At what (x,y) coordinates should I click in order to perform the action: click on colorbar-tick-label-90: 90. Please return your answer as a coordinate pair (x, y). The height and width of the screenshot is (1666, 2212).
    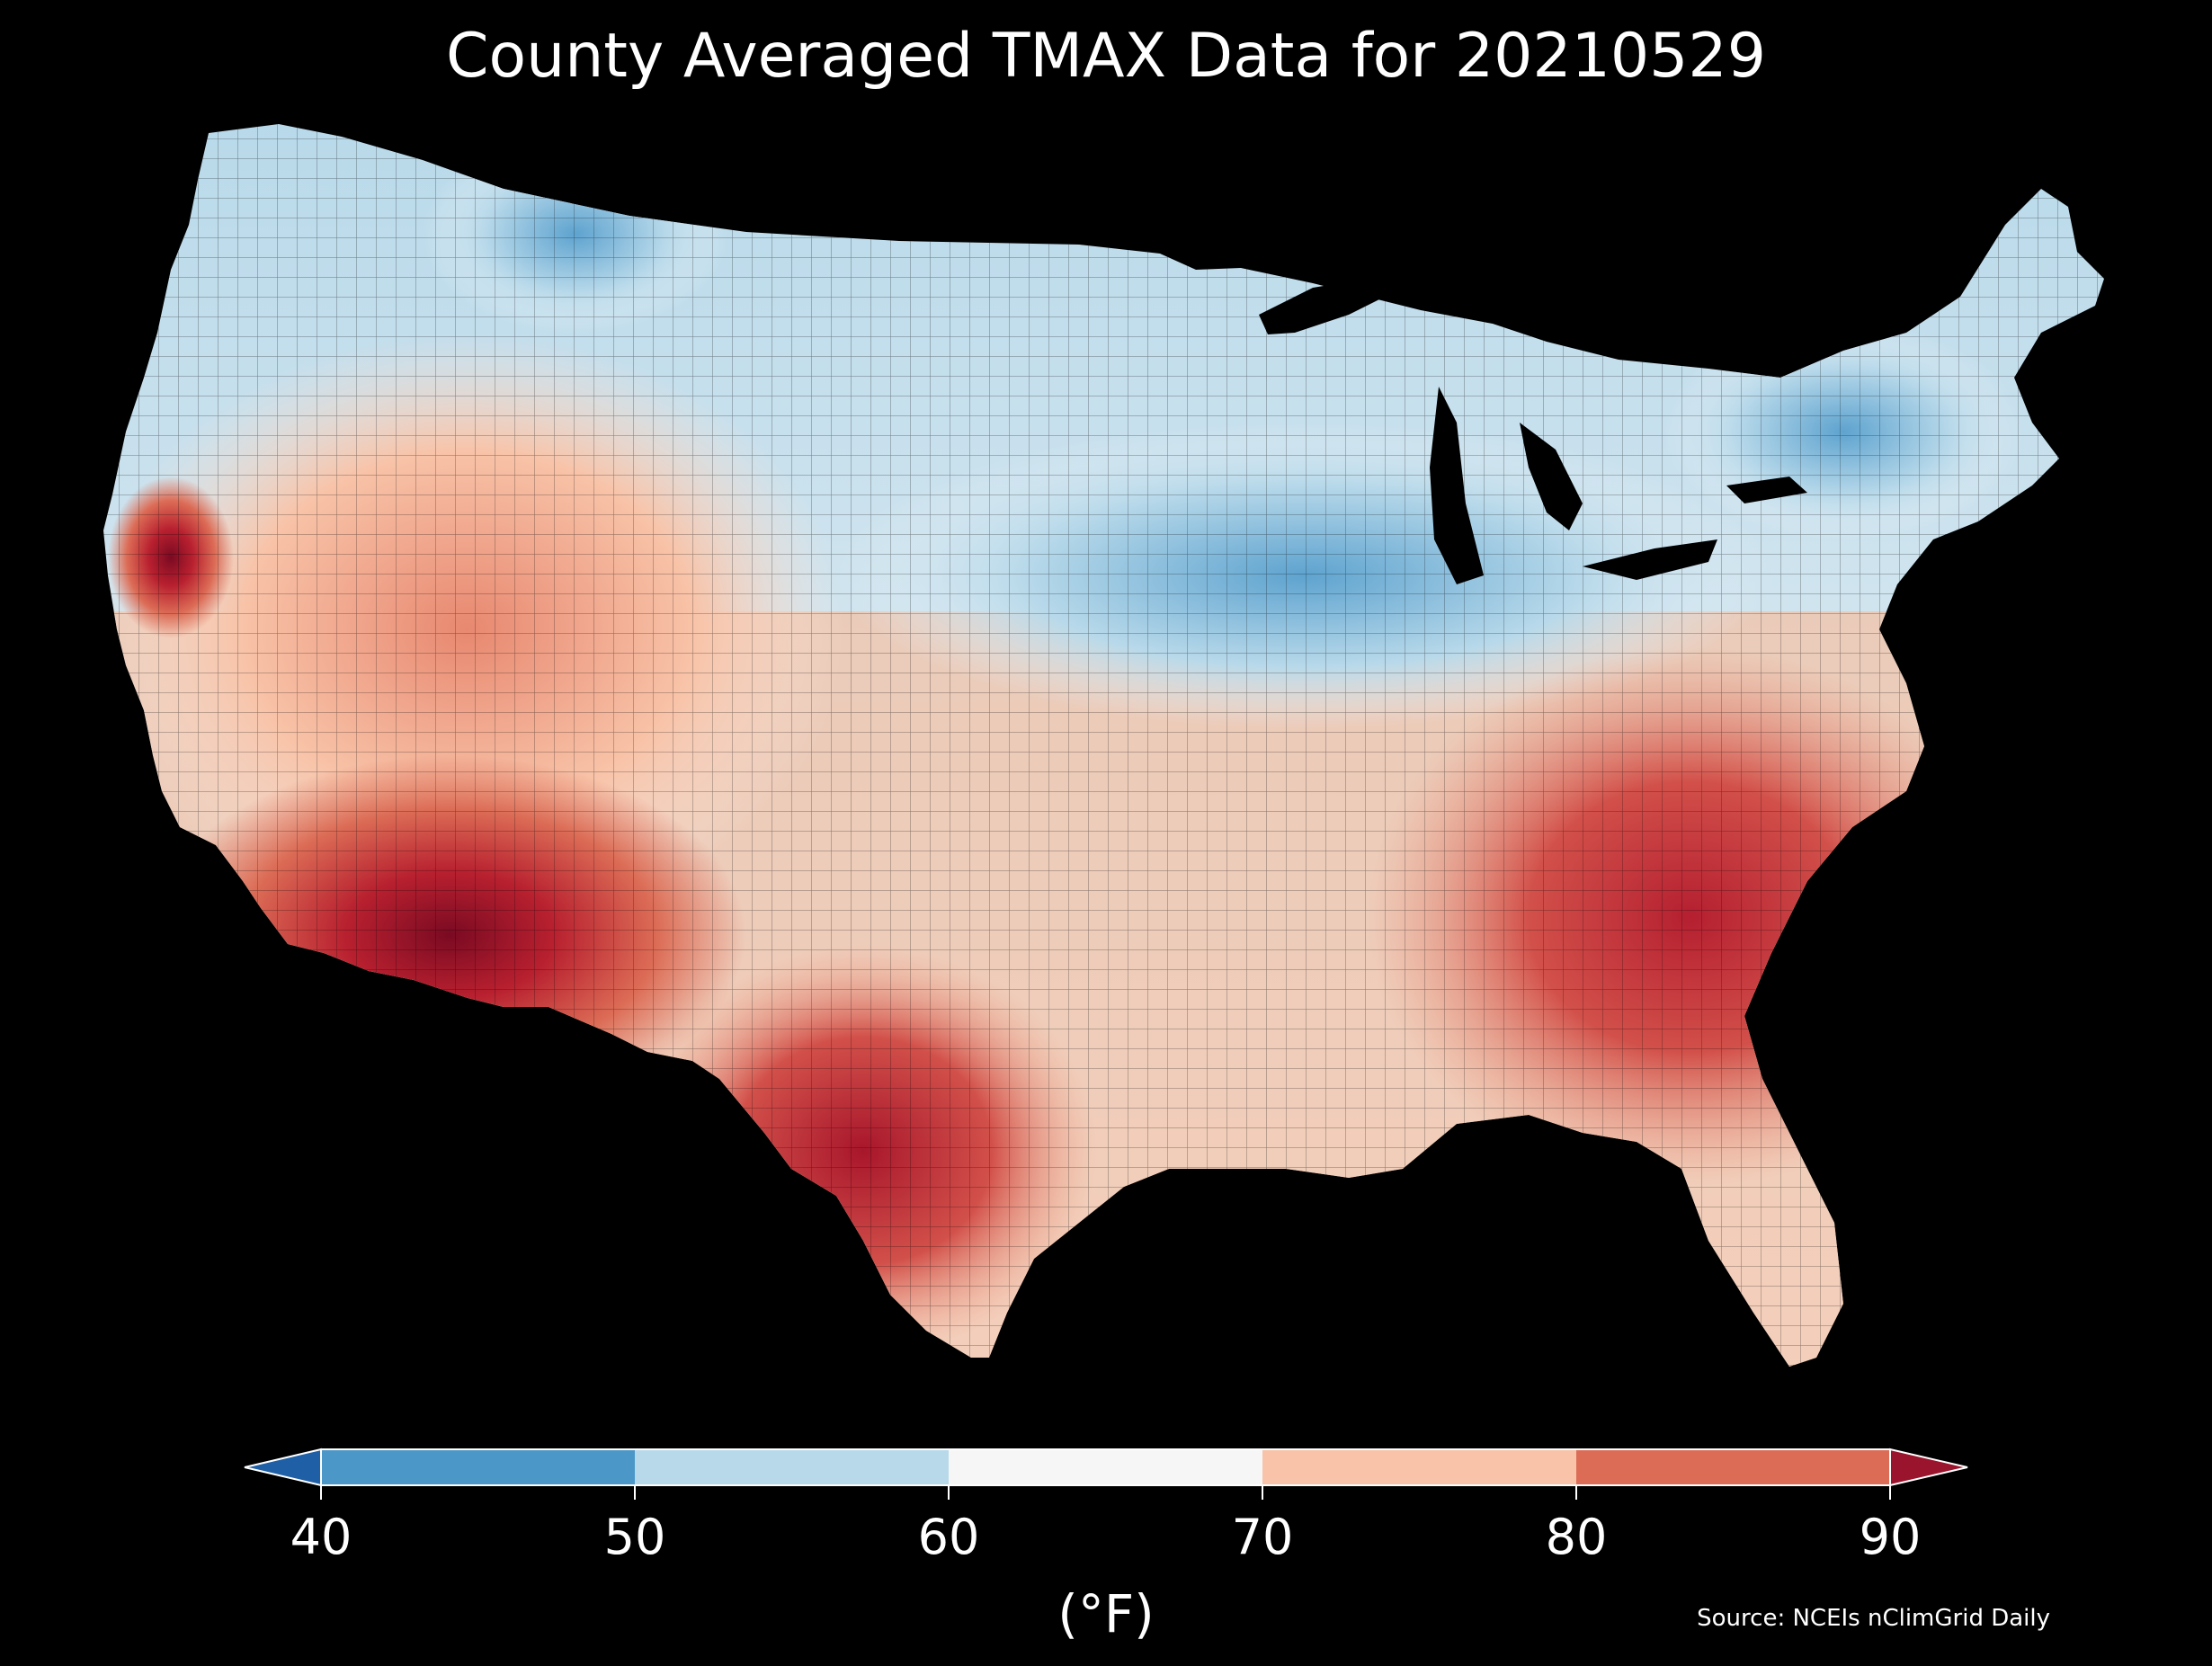
    Looking at the image, I should click on (1890, 1537).